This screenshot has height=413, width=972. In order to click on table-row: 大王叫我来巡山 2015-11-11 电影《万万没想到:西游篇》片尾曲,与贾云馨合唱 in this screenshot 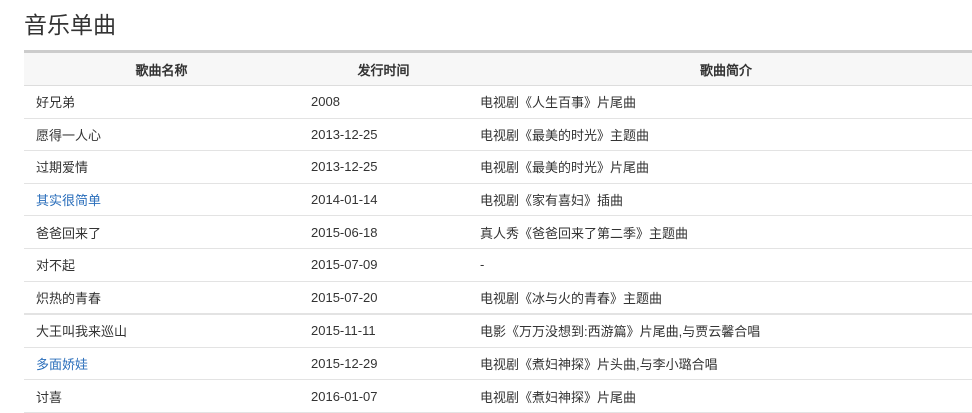, I will do `click(498, 331)`.